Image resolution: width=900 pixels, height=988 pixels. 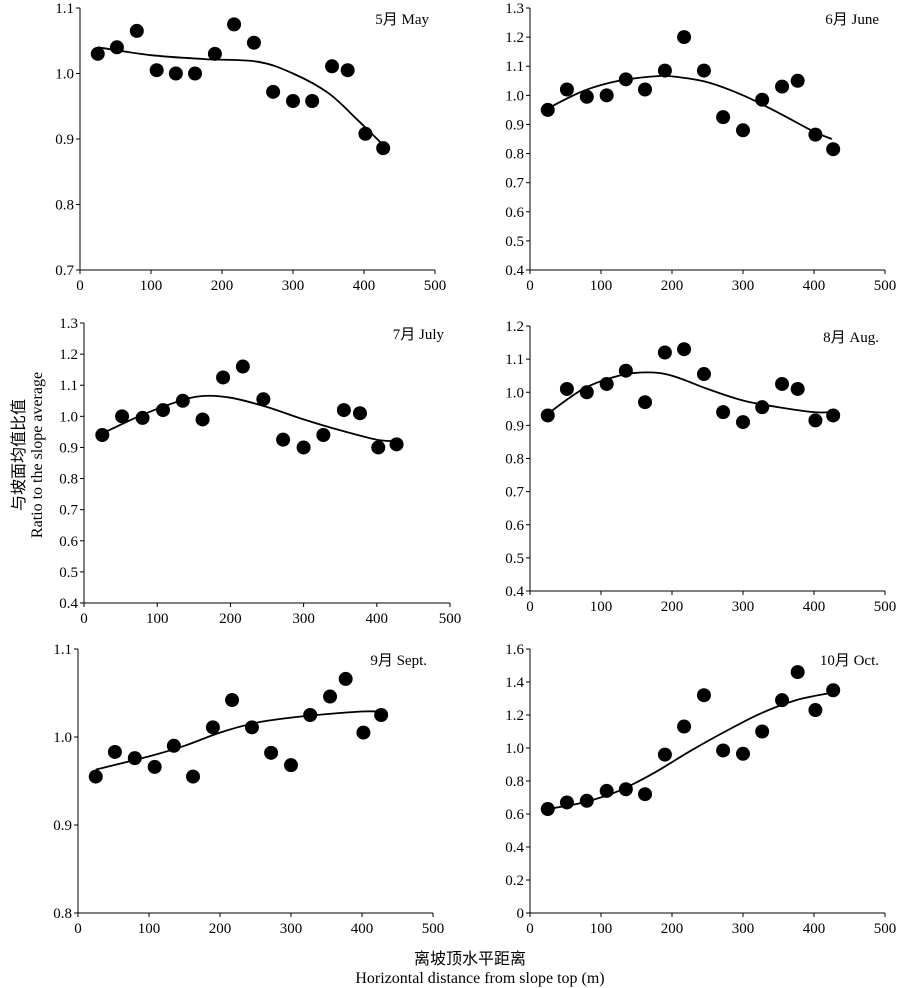 I want to click on month-label: 7月 July, so click(x=419, y=335).